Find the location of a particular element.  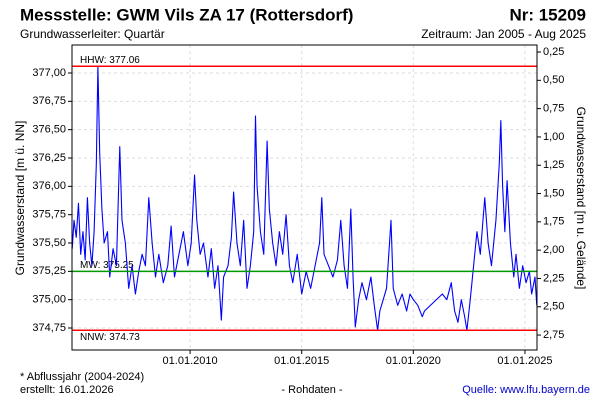

y-tick-label: 376,25 is located at coordinates (49, 158).